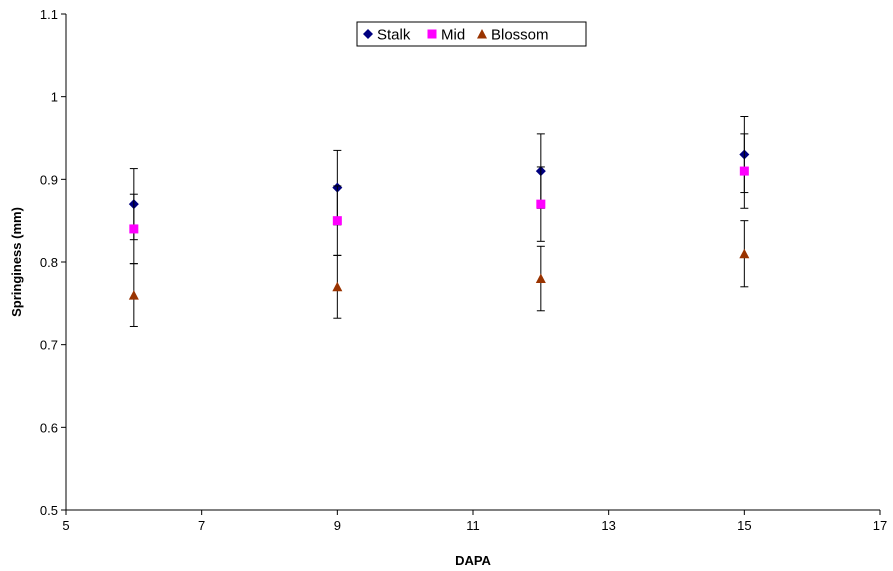 Image resolution: width=893 pixels, height=571 pixels. Describe the element at coordinates (54, 97) in the screenshot. I see `y-tick-label: 1` at that location.